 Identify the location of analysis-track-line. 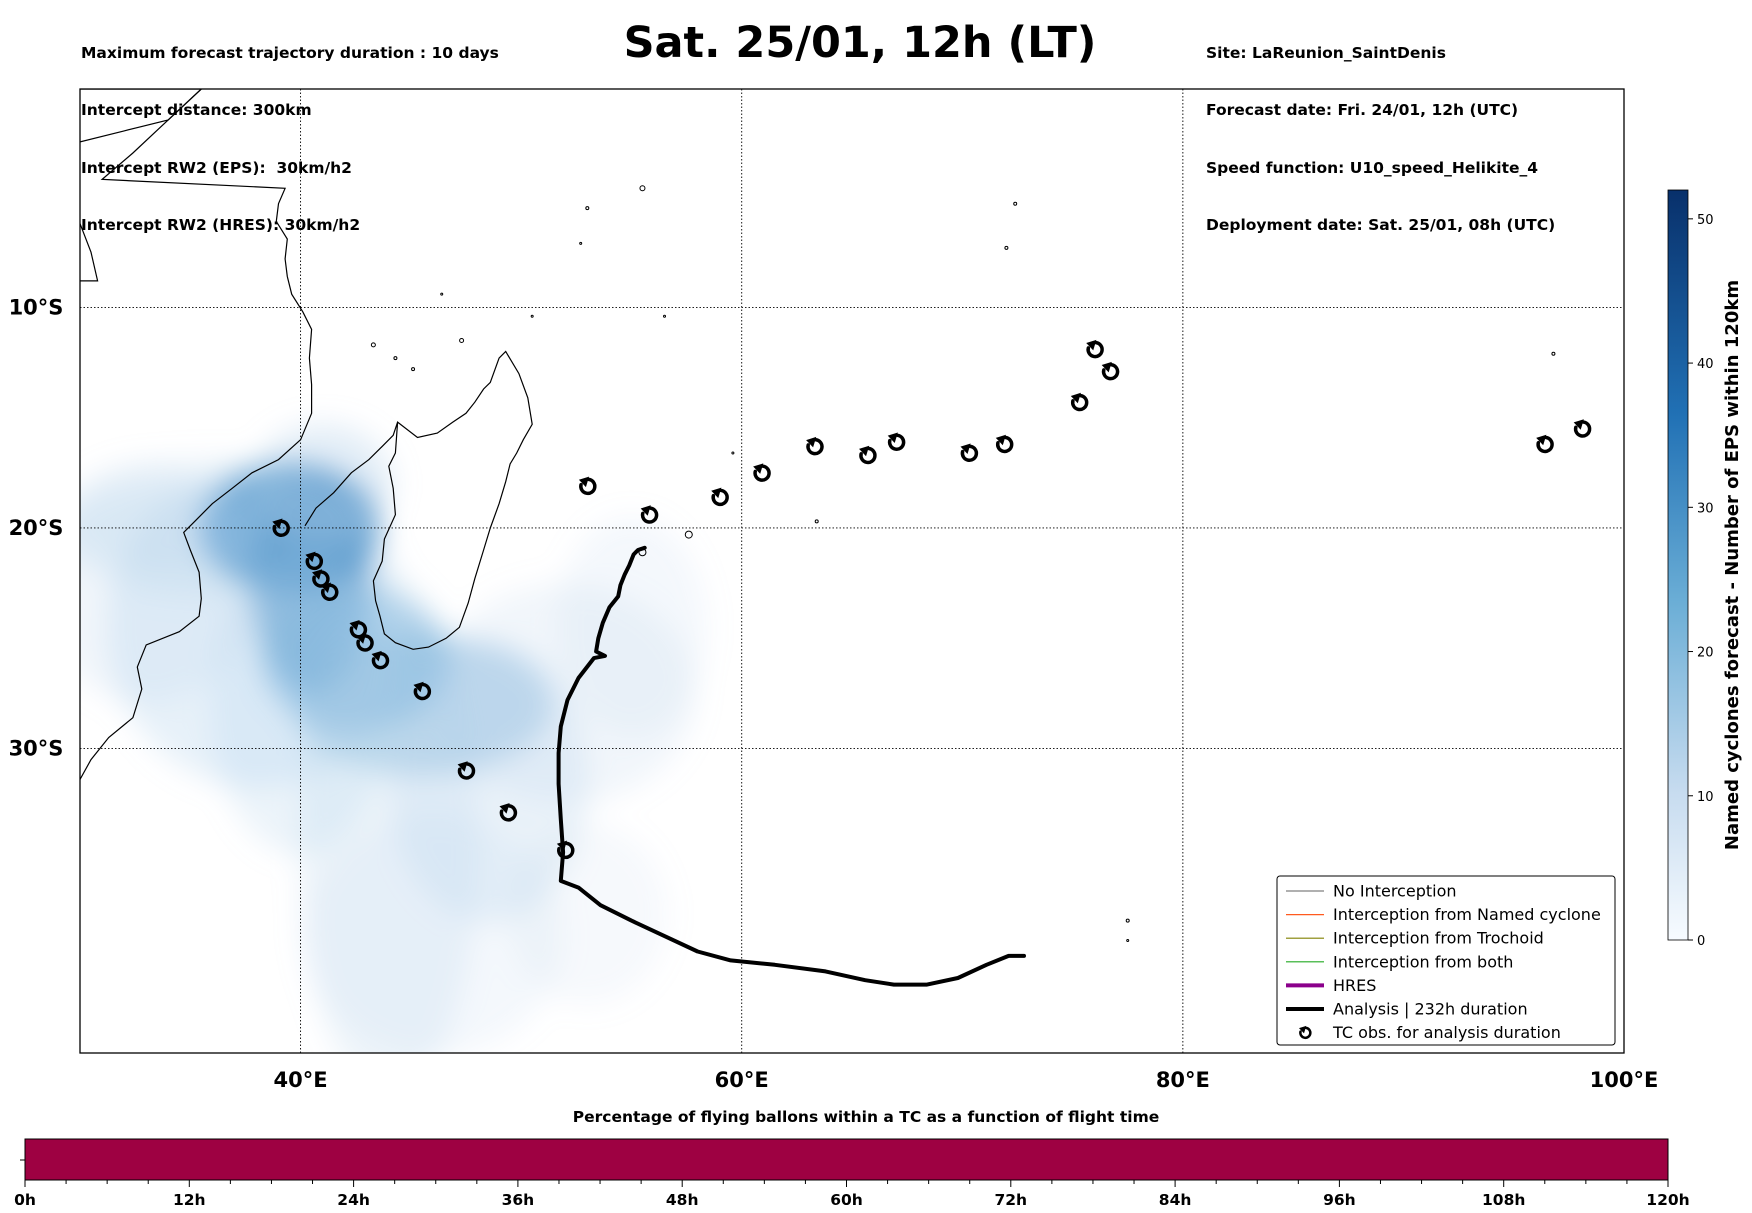
(791, 766).